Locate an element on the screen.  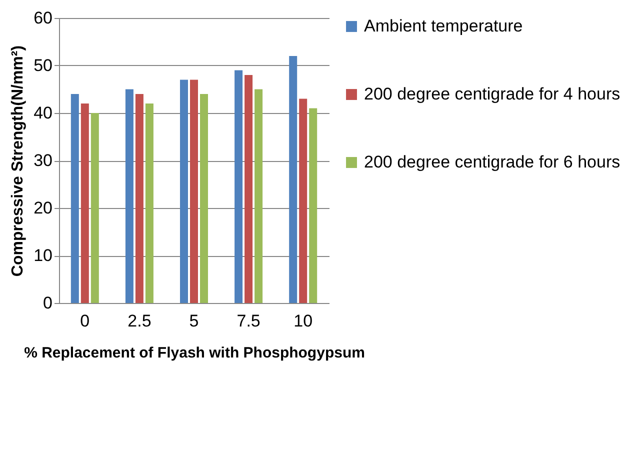
y-tick-label: 10 is located at coordinates (43, 255).